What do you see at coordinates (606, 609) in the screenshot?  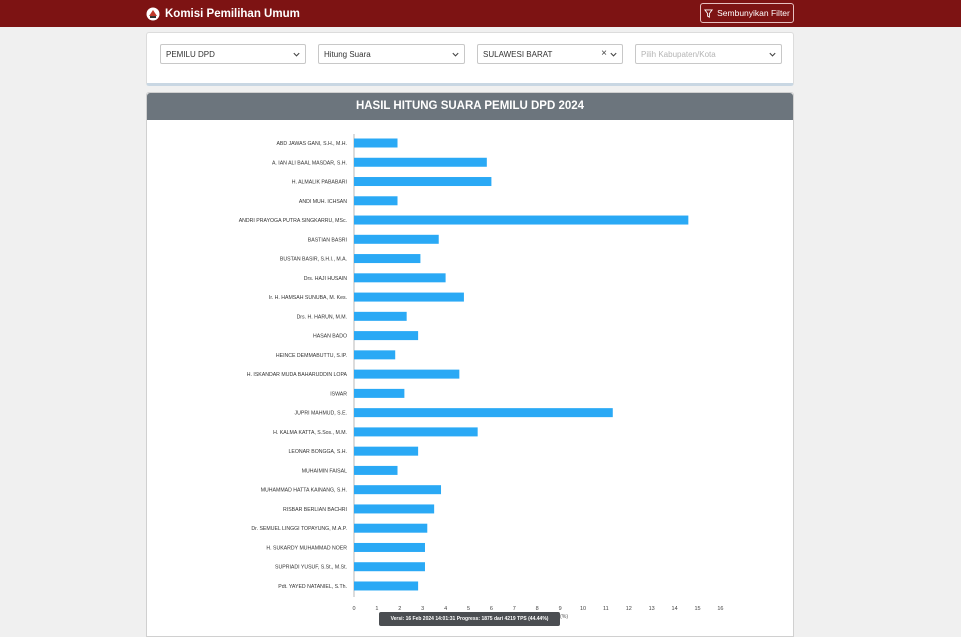 I see `x-tick-label: 11` at bounding box center [606, 609].